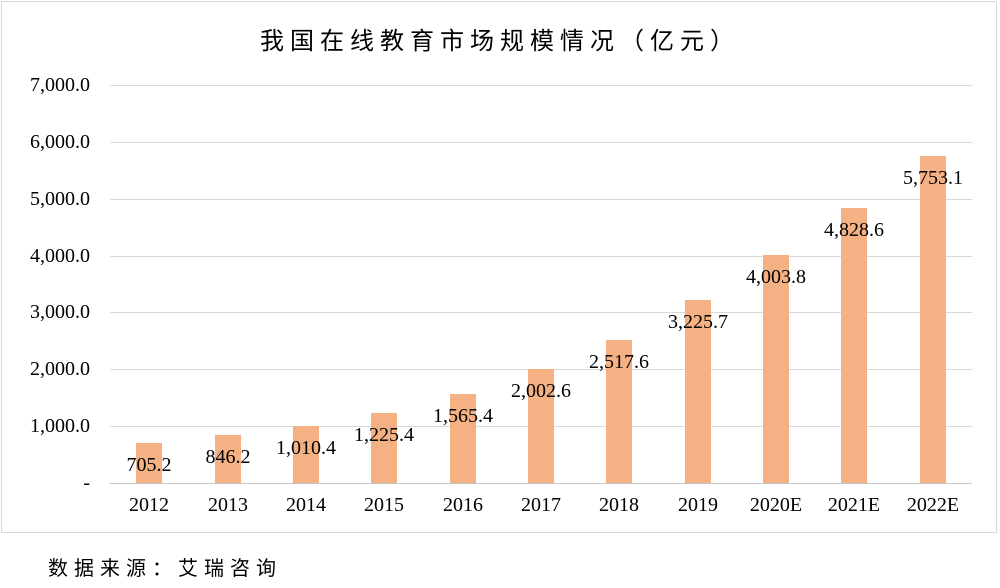 The width and height of the screenshot is (1000, 588). Describe the element at coordinates (306, 448) in the screenshot. I see `bar-value-label: 1,010.4` at that location.